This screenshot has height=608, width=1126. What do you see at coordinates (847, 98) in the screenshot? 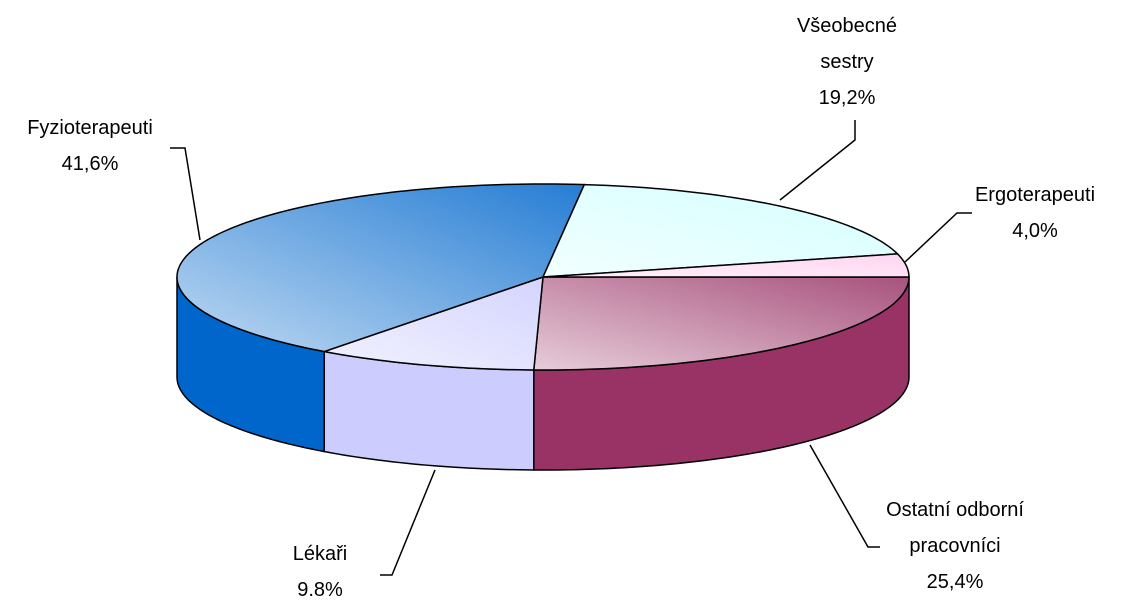
I see `slice-value: 19,2%` at bounding box center [847, 98].